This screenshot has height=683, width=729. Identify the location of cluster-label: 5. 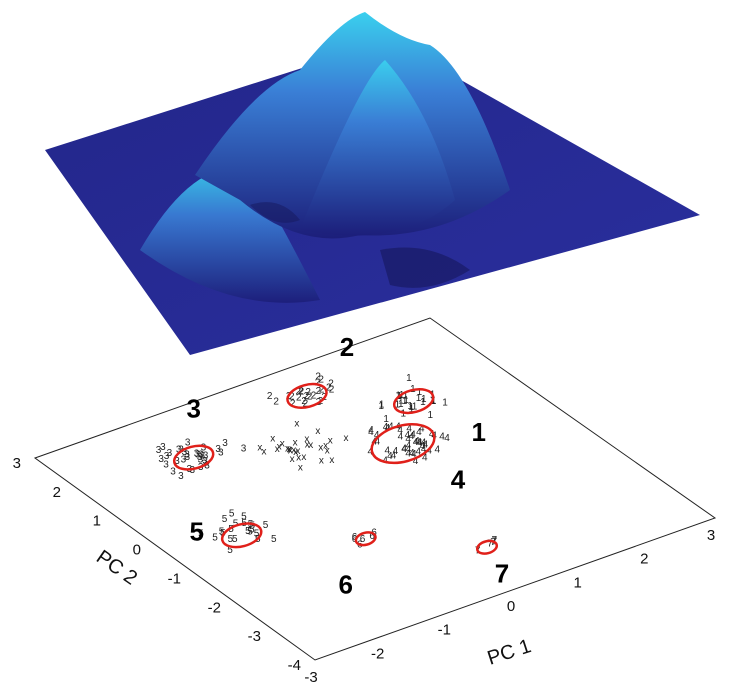
(196, 531).